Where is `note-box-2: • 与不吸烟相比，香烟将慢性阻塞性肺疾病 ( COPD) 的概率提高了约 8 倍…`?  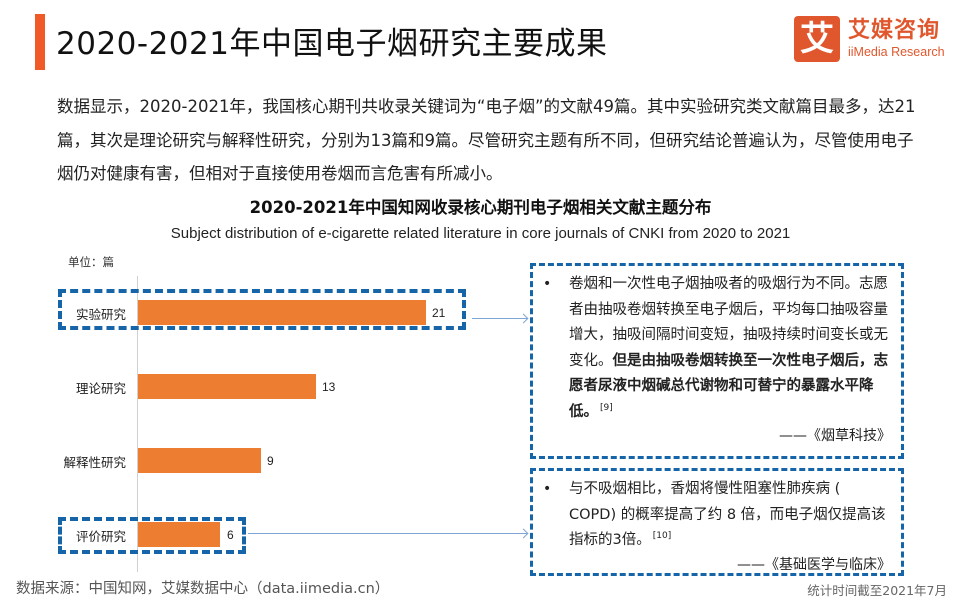 note-box-2: • 与不吸烟相比，香烟将慢性阻塞性肺疾病 ( COPD) 的概率提高了约 8 倍… is located at coordinates (717, 522).